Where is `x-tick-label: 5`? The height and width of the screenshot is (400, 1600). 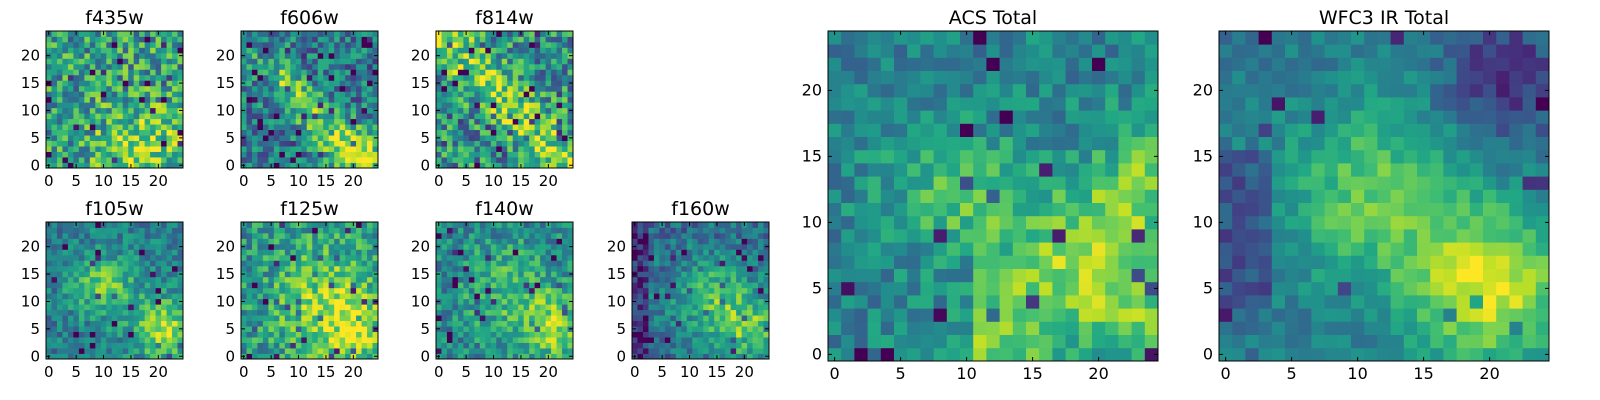
x-tick-label: 5 is located at coordinates (271, 181).